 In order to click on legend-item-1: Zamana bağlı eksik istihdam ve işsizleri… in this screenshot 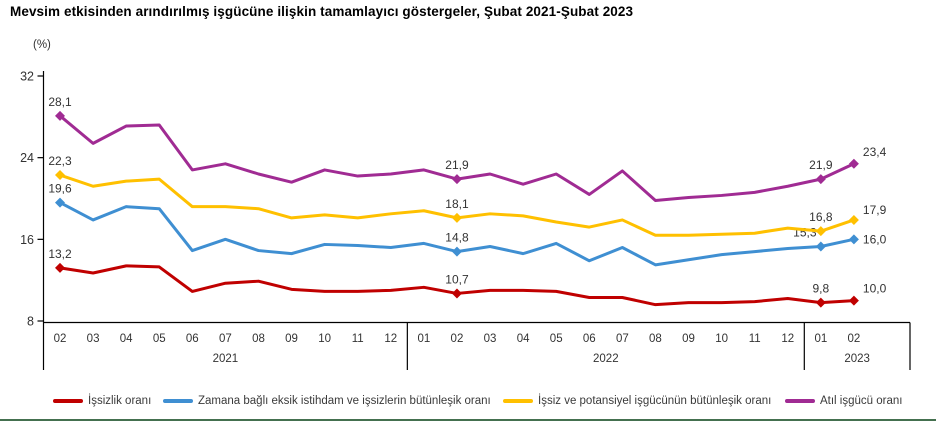, I will do `click(327, 401)`.